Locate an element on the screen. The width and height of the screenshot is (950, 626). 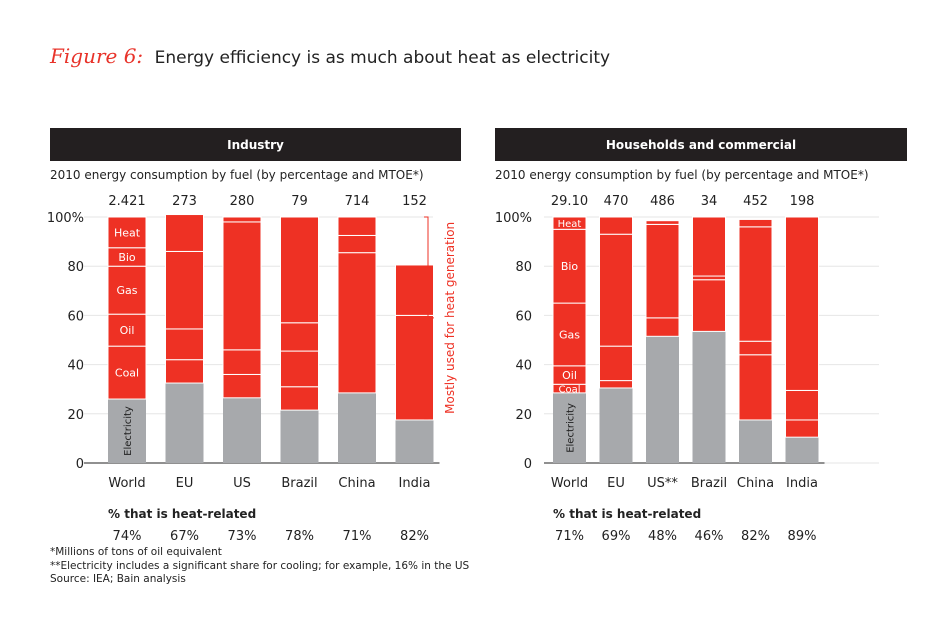
p2-bar-5-gas is located at coordinates (802, 303).